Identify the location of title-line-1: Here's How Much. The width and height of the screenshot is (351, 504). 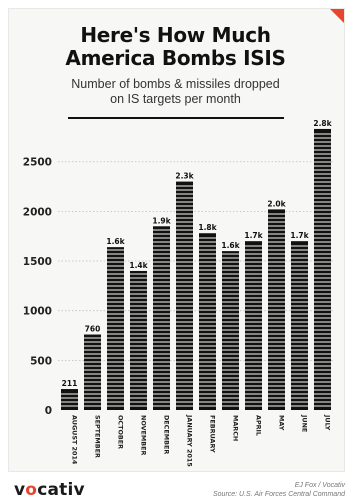
(175, 35).